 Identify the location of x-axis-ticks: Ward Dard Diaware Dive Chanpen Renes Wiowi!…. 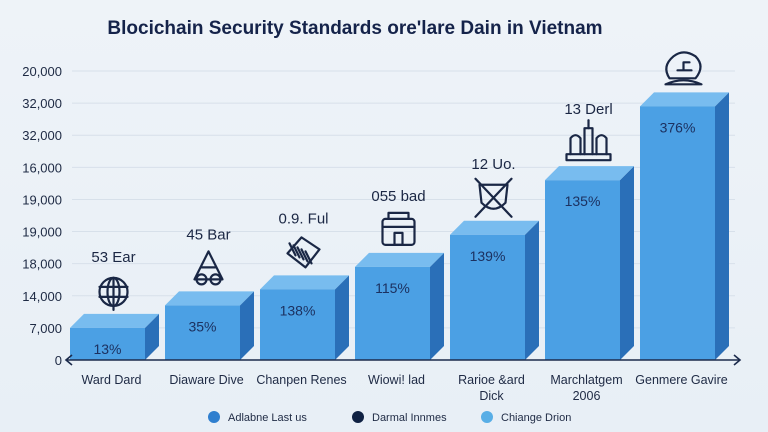
(405, 388).